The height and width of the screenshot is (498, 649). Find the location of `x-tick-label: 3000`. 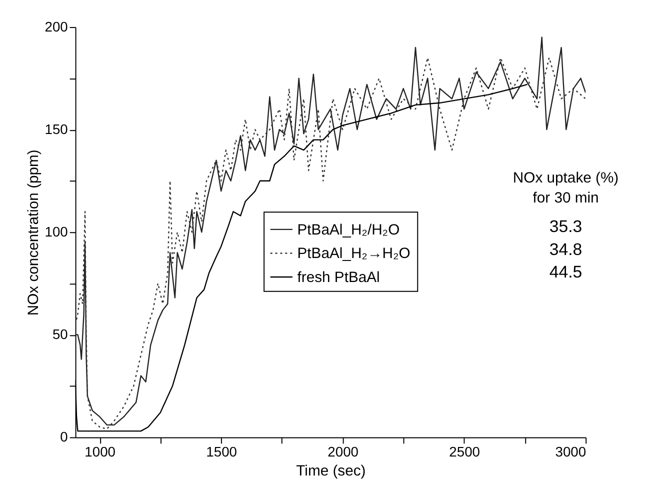

x-tick-label: 3000 is located at coordinates (570, 452).